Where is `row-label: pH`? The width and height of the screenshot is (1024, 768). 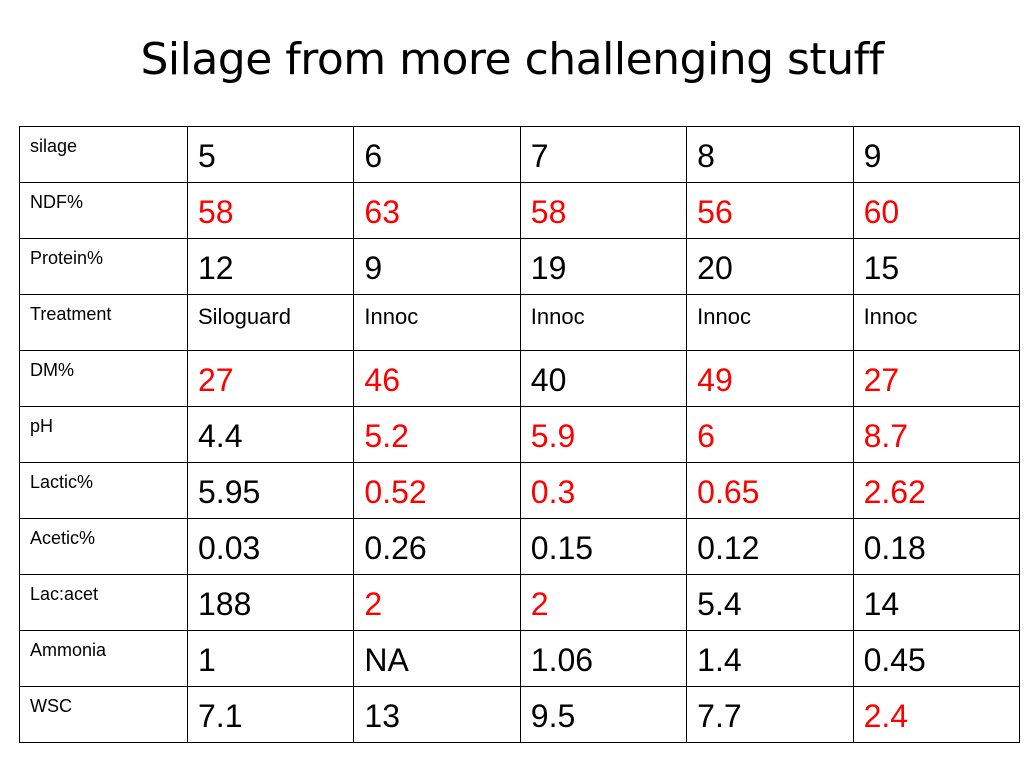 row-label: pH is located at coordinates (103, 434).